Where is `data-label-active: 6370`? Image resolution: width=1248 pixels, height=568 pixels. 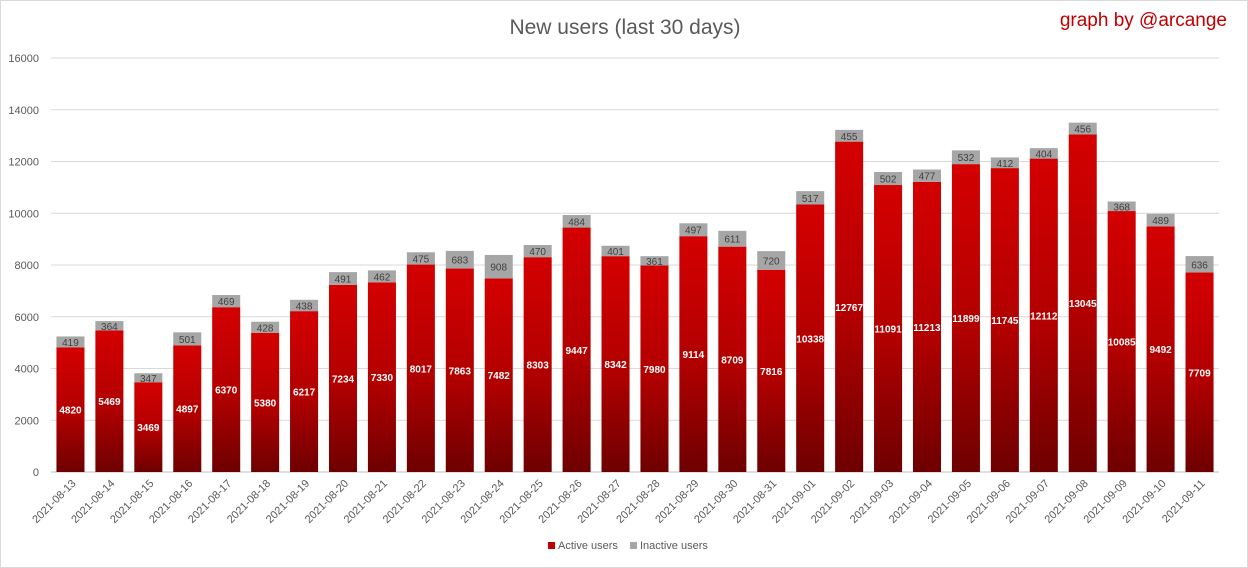 data-label-active: 6370 is located at coordinates (226, 391).